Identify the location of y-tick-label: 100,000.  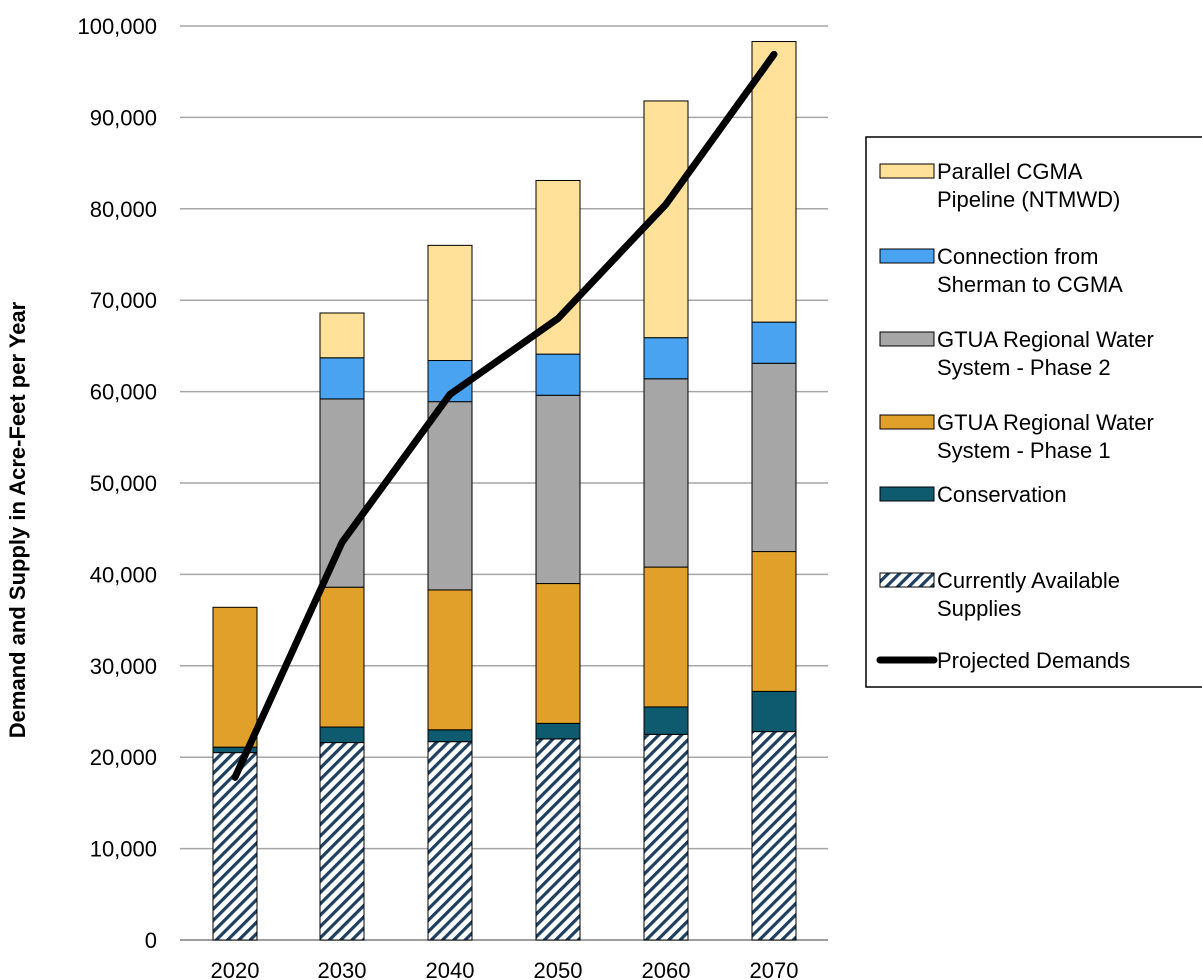
(117, 26).